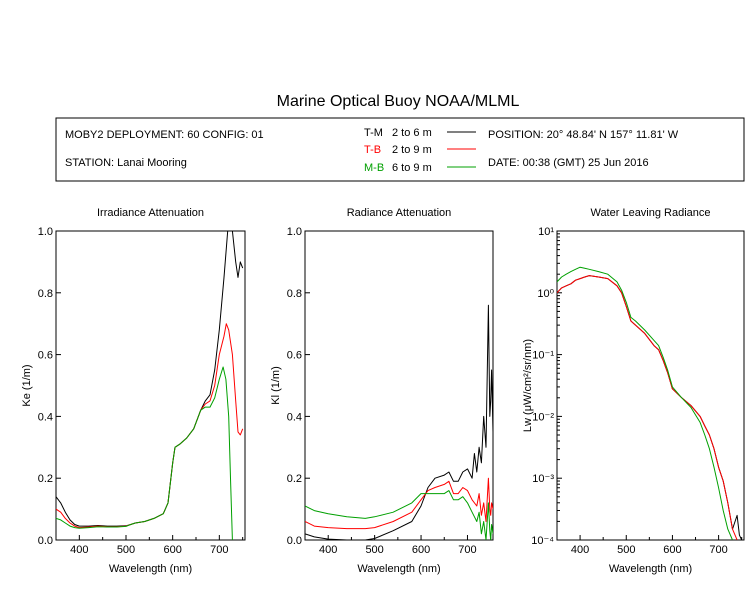 The height and width of the screenshot is (600, 750). What do you see at coordinates (398, 569) in the screenshot?
I see `radiance-x-axis-label: Wavelength (nm)` at bounding box center [398, 569].